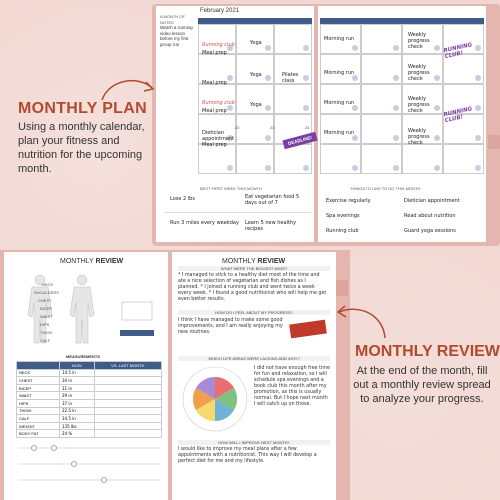 Image resolution: width=500 pixels, height=500 pixels. What do you see at coordinates (419, 105) in the screenshot?
I see `cal-weekly-check-3: Weekly progress check` at bounding box center [419, 105].